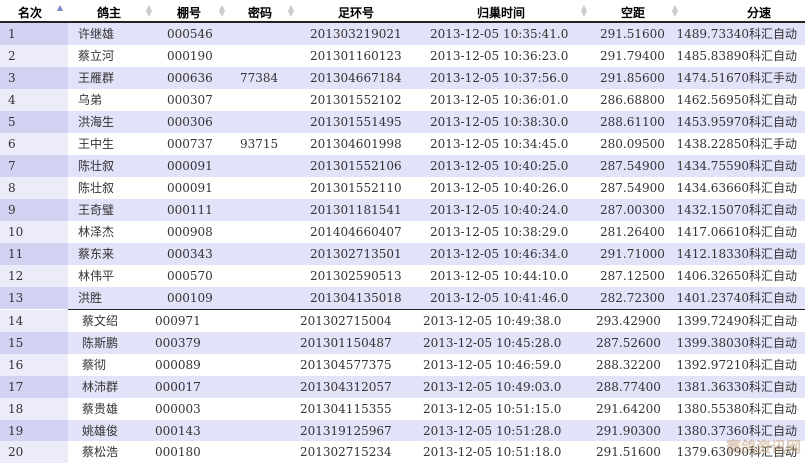 The width and height of the screenshot is (805, 463). What do you see at coordinates (109, 13) in the screenshot?
I see `col-header-owner: 鸽主` at bounding box center [109, 13].